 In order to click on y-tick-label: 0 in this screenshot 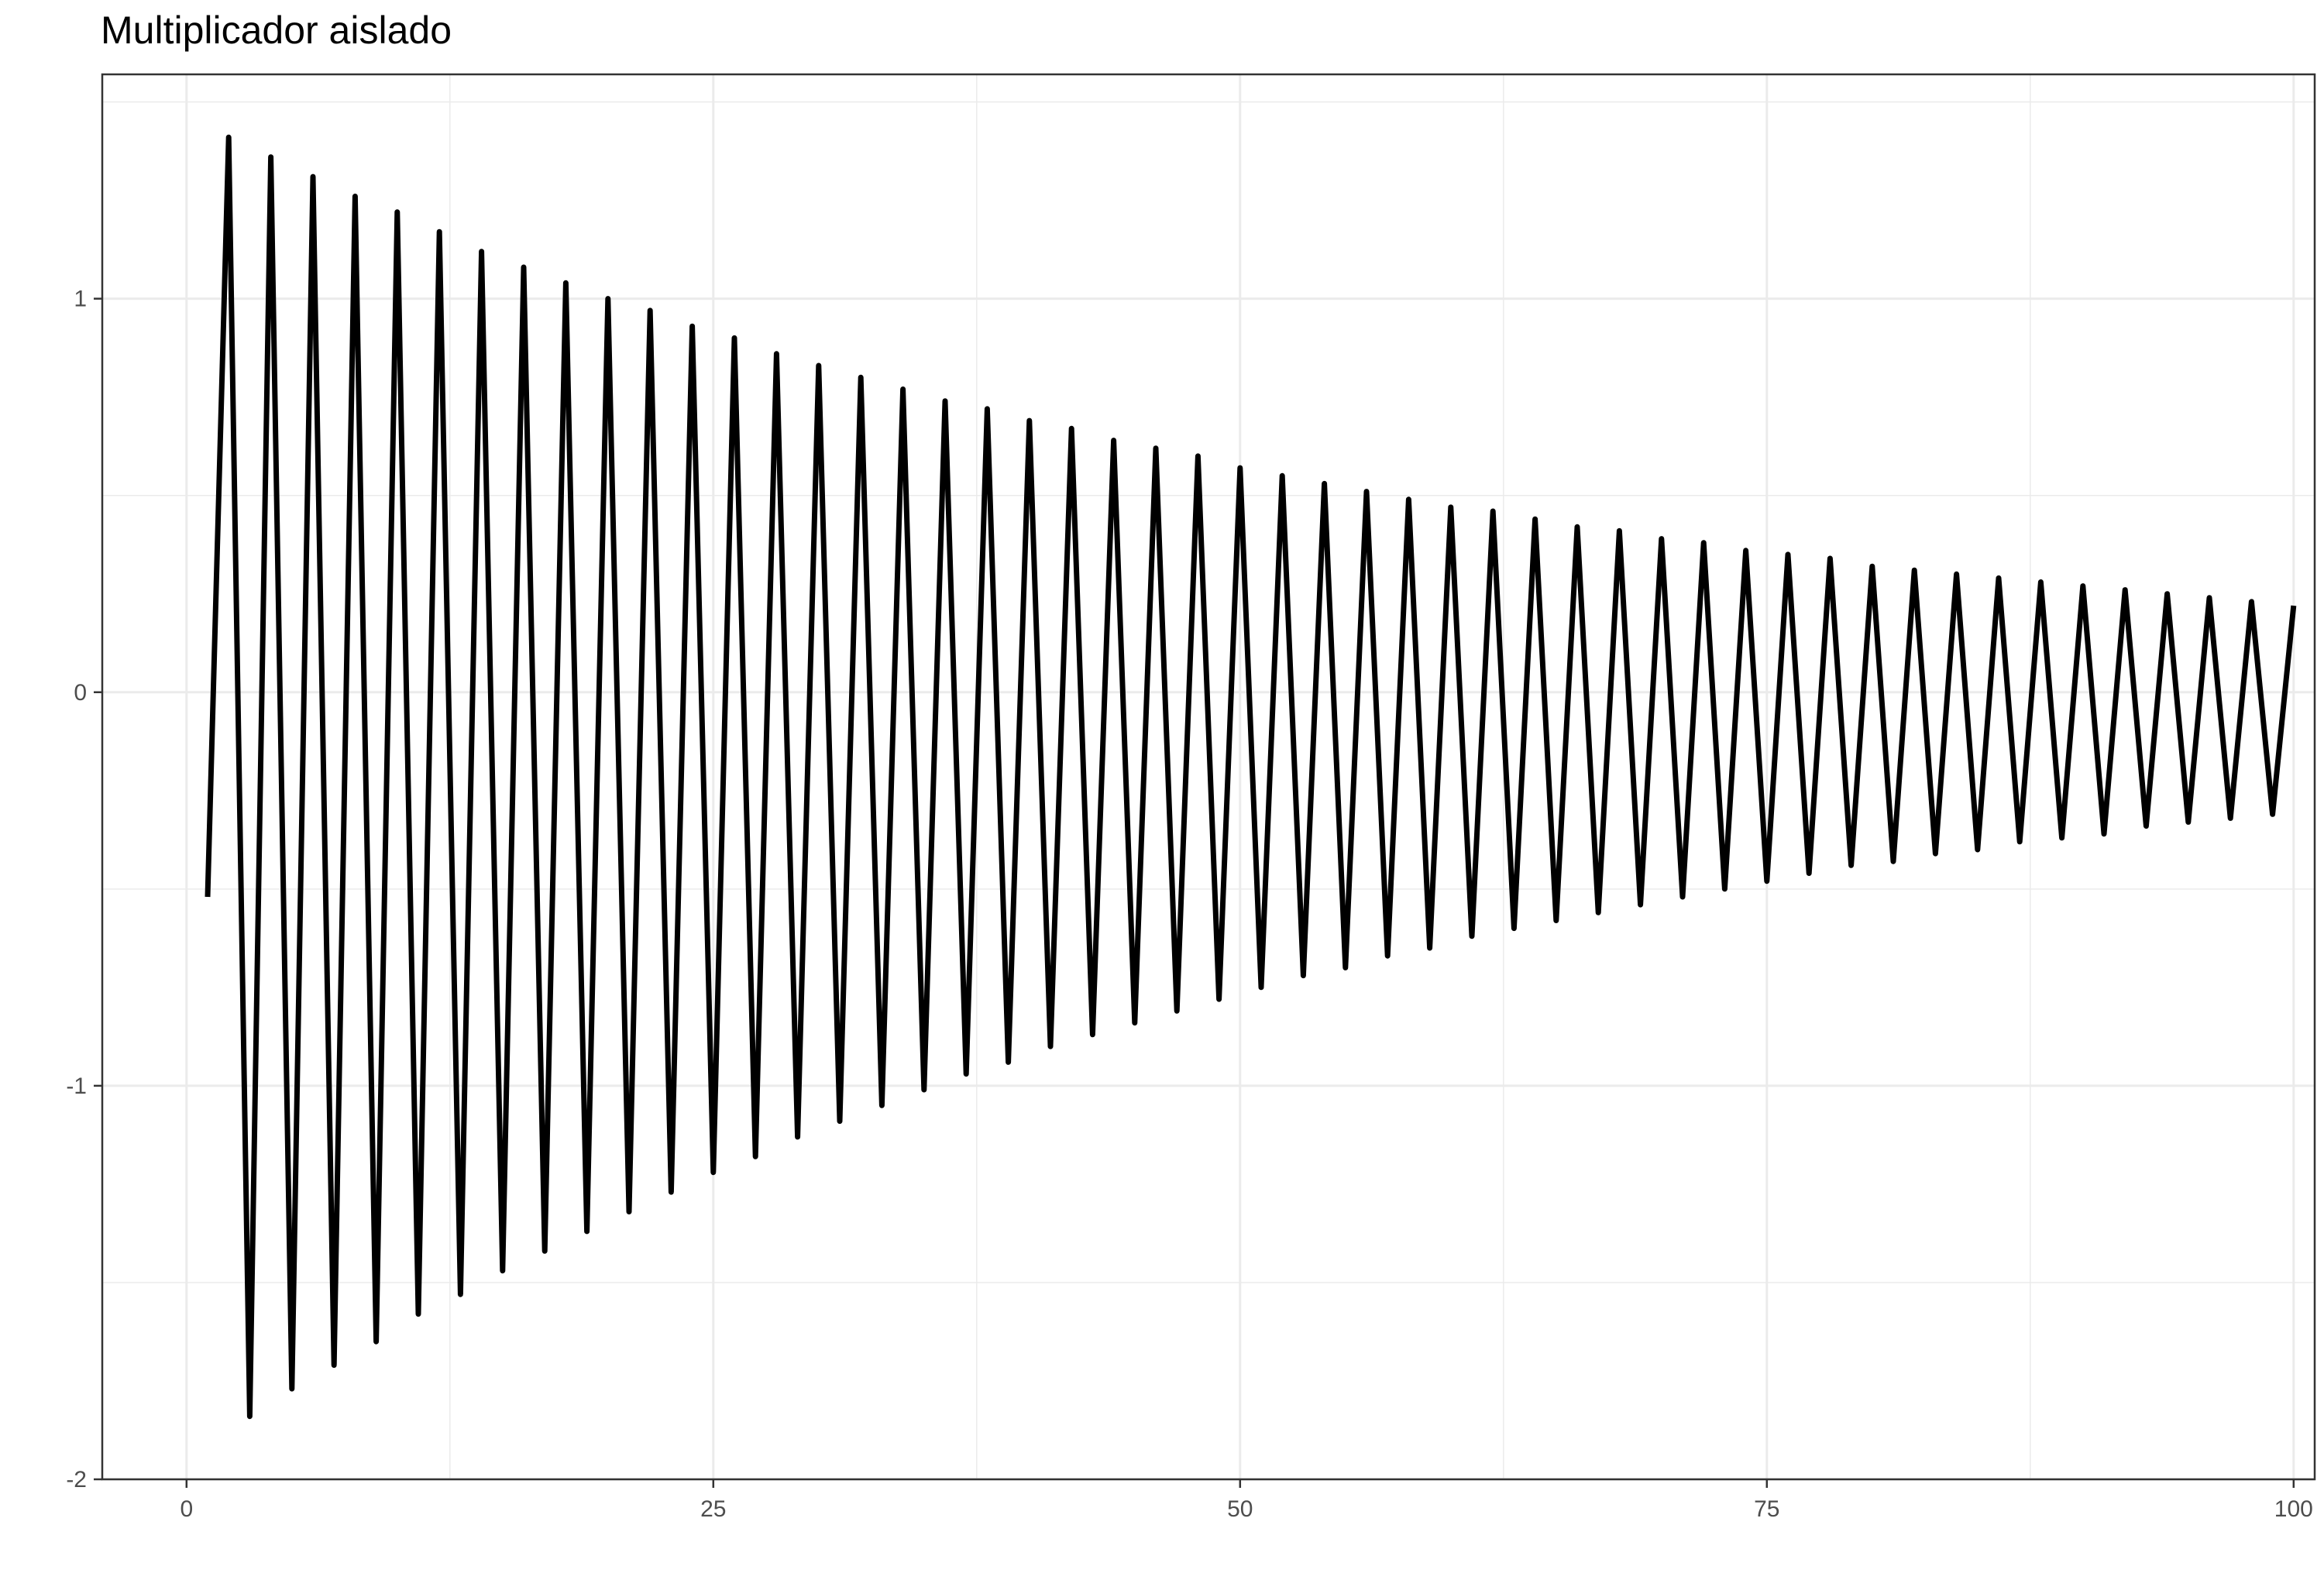, I will do `click(80, 693)`.